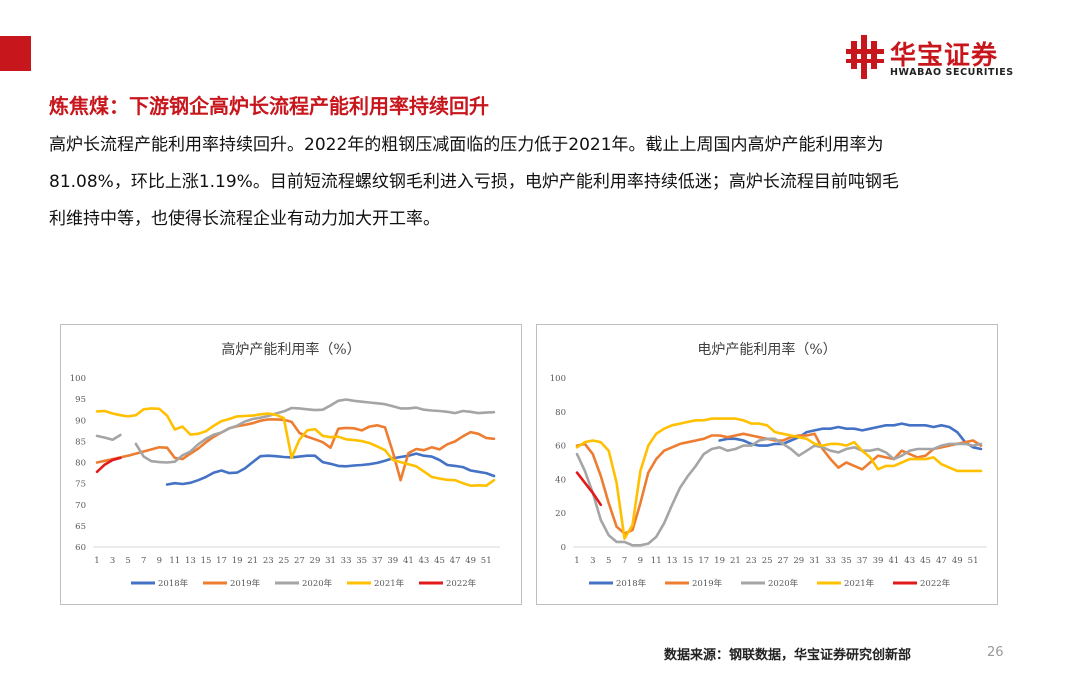 This screenshot has width=1080, height=681. Describe the element at coordinates (80, 421) in the screenshot. I see `y-tick-label: 90` at that location.